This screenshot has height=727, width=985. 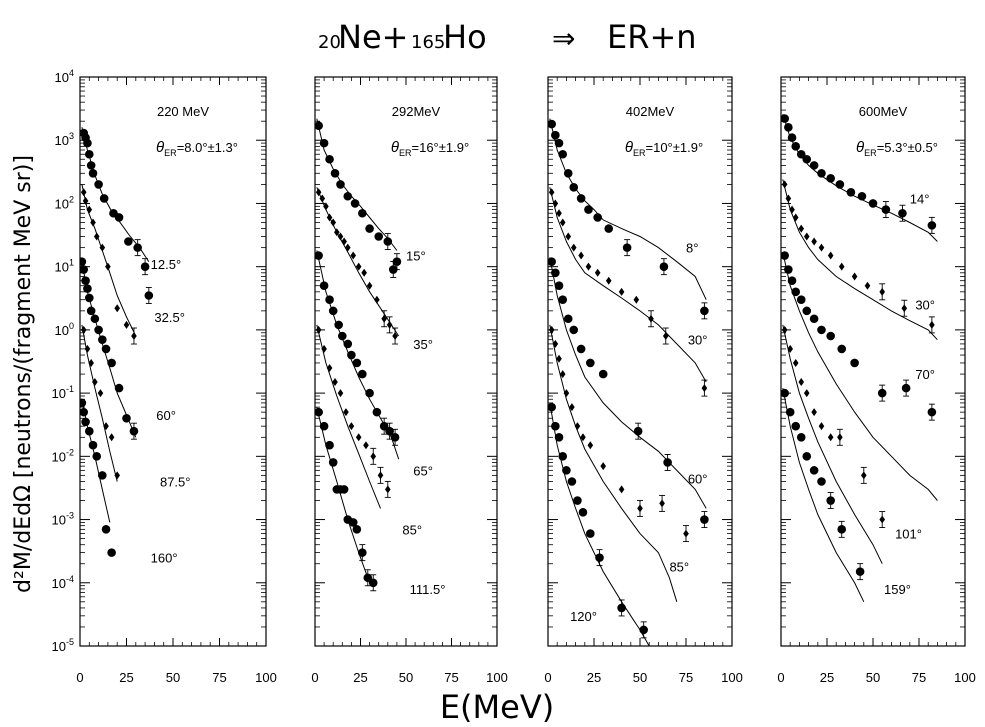 What do you see at coordinates (883, 111) in the screenshot?
I see `energy-label: 600MeV` at bounding box center [883, 111].